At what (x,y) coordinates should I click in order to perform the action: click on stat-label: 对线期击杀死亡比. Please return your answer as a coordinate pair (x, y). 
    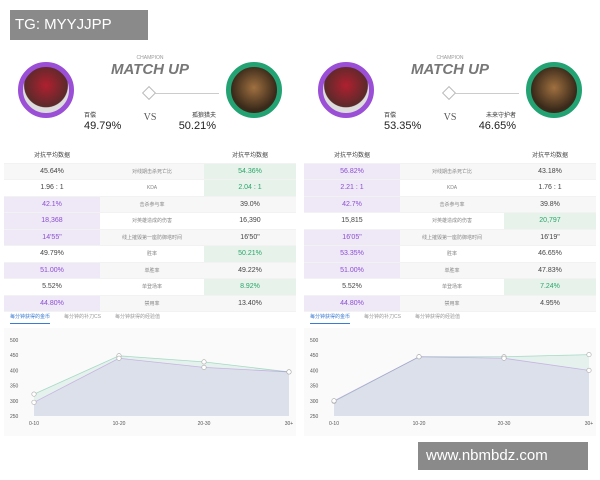
    Looking at the image, I should click on (151, 171).